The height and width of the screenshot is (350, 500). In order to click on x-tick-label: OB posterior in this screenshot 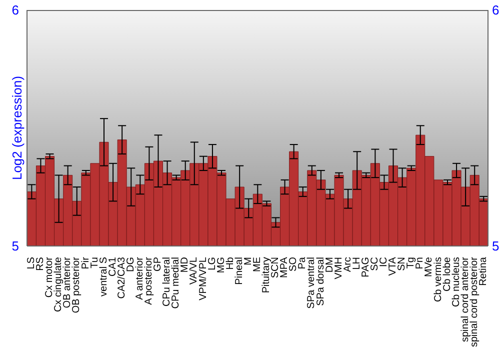, I will do `click(76, 285)`.